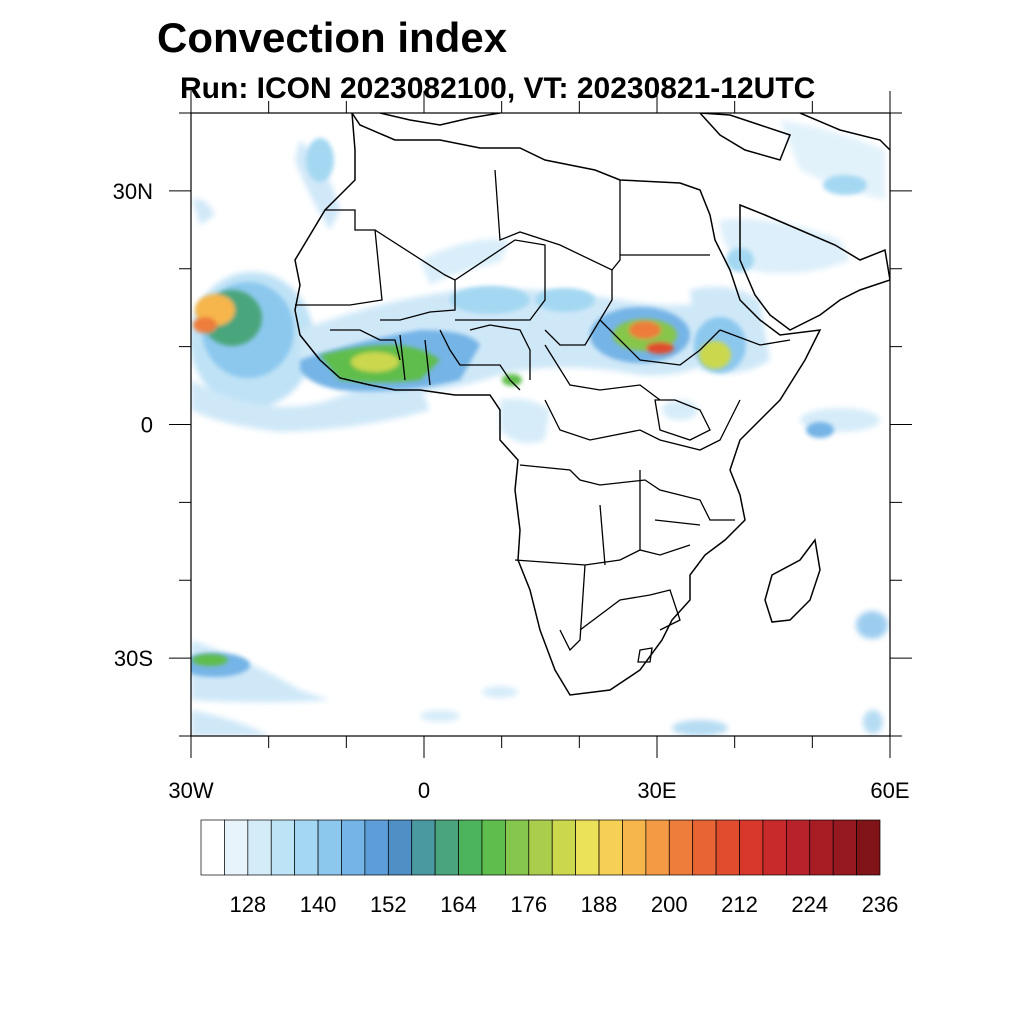 The width and height of the screenshot is (1024, 1024). I want to click on lon-label: 30E, so click(656, 790).